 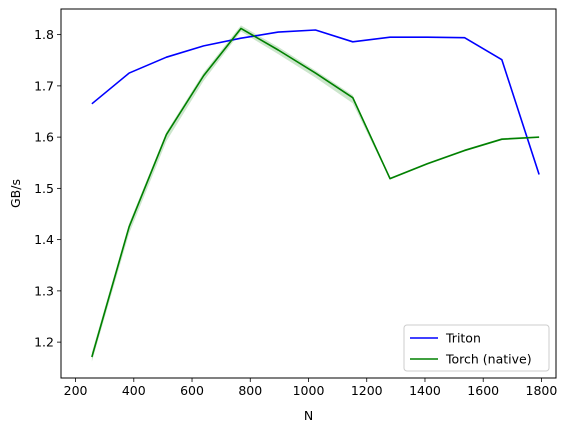 I want to click on y-tick-label: 1.2, so click(x=44, y=342).